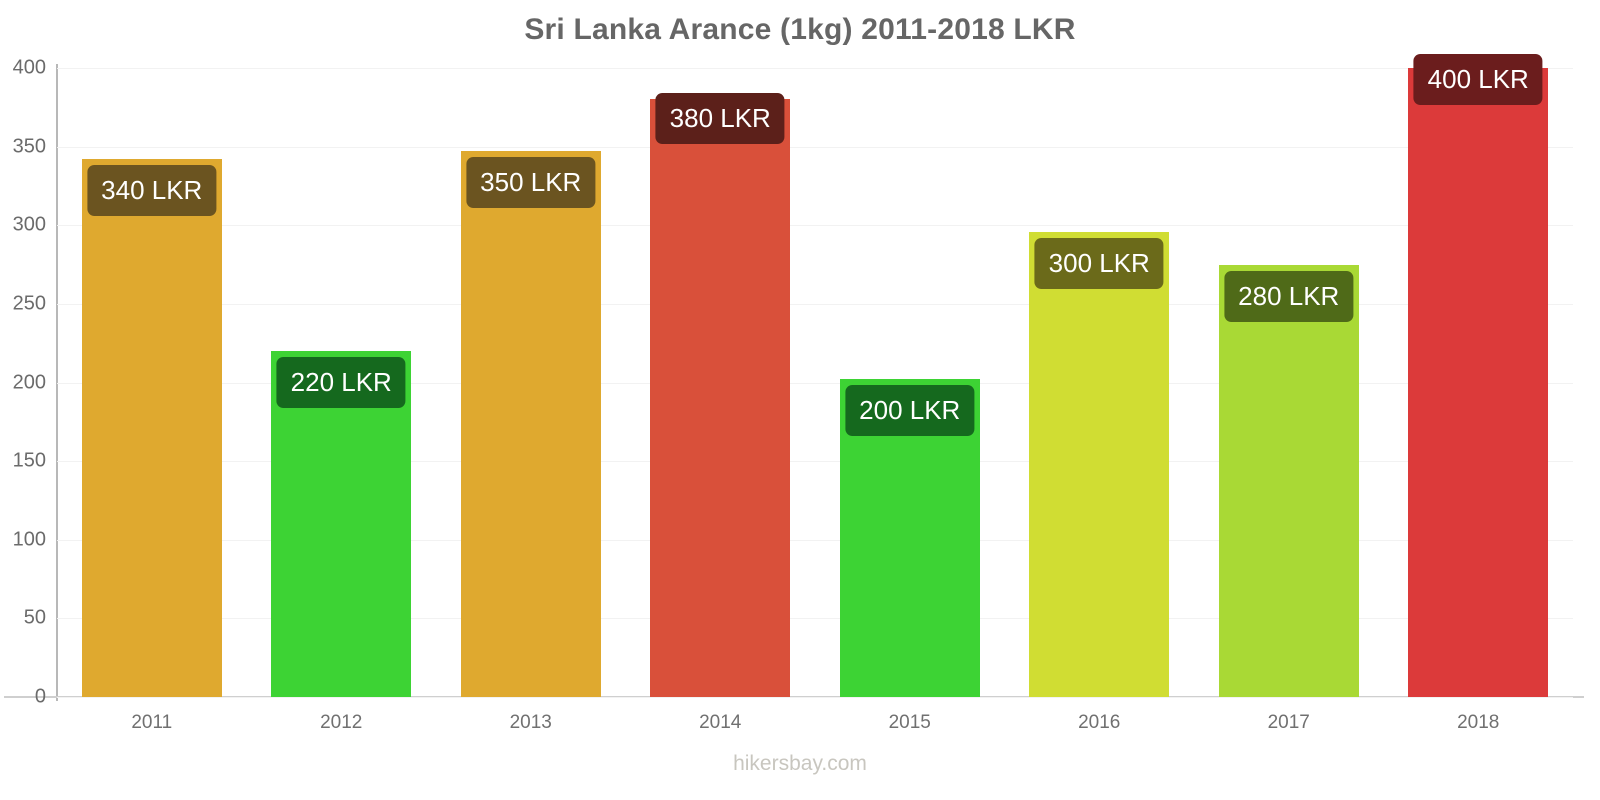  What do you see at coordinates (152, 191) in the screenshot?
I see `bar-value-label: 340 LKR` at bounding box center [152, 191].